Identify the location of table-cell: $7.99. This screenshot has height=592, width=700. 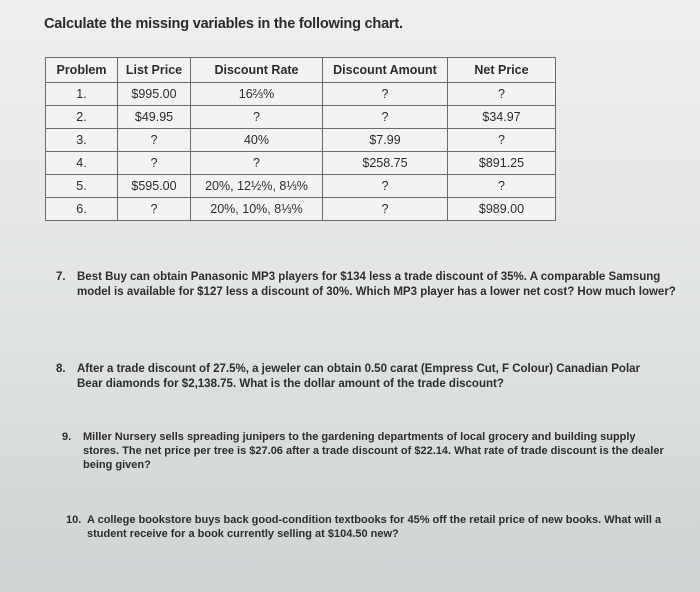
(385, 140).